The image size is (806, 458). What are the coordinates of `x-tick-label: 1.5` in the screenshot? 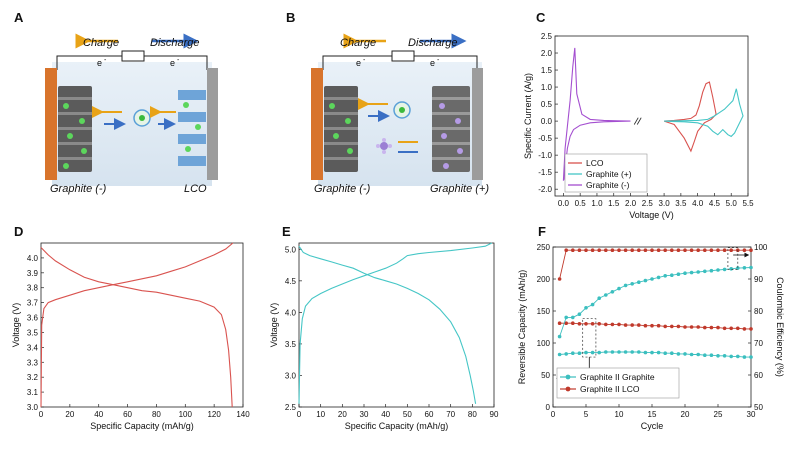 It's located at (614, 203).